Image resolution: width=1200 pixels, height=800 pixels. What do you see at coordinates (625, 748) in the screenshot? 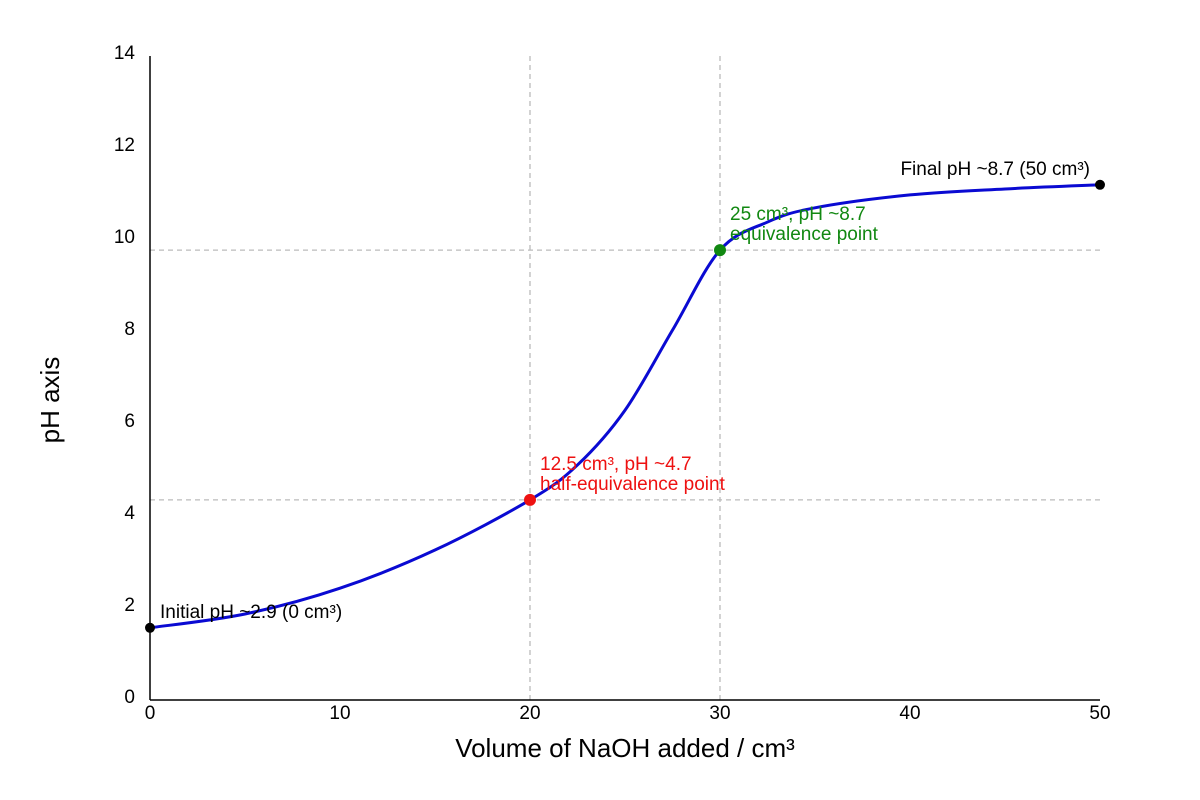
I see `x-axis-label: Volume of NaOH added / cm³` at bounding box center [625, 748].